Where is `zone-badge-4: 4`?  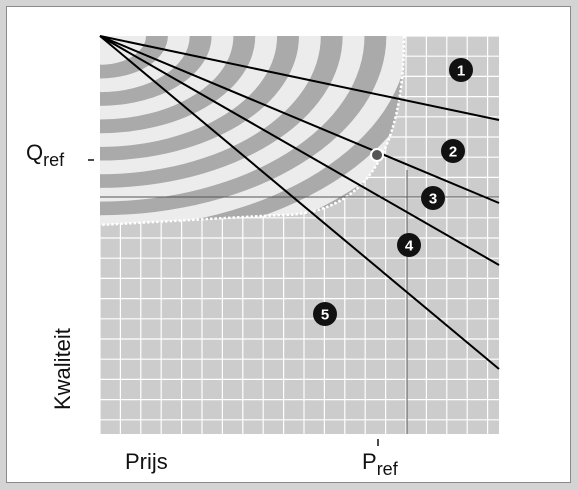
zone-badge-4: 4 is located at coordinates (409, 245).